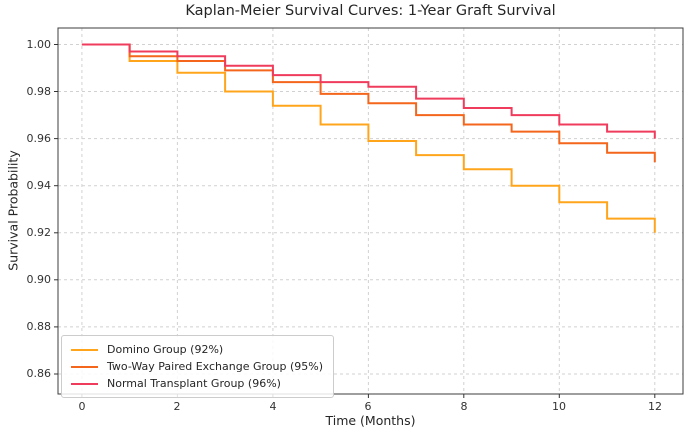 The height and width of the screenshot is (432, 685). What do you see at coordinates (215, 366) in the screenshot?
I see `legend-label: Two-Way Paired Exchange Group (95%)` at bounding box center [215, 366].